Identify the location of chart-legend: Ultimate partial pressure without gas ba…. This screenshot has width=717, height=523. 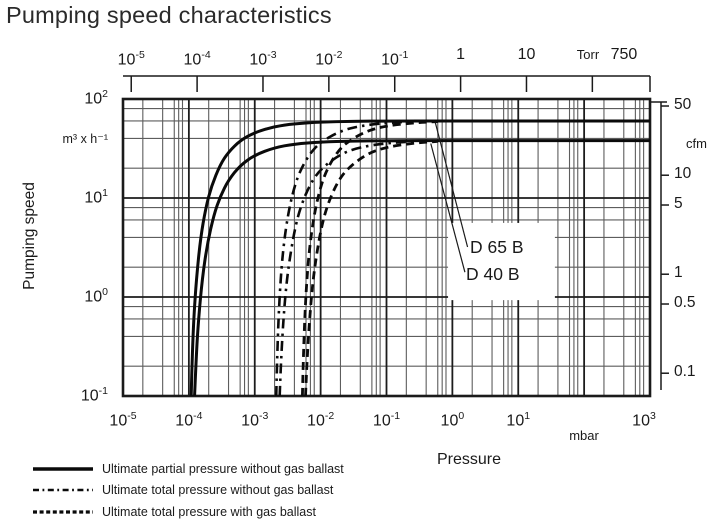
(188, 490).